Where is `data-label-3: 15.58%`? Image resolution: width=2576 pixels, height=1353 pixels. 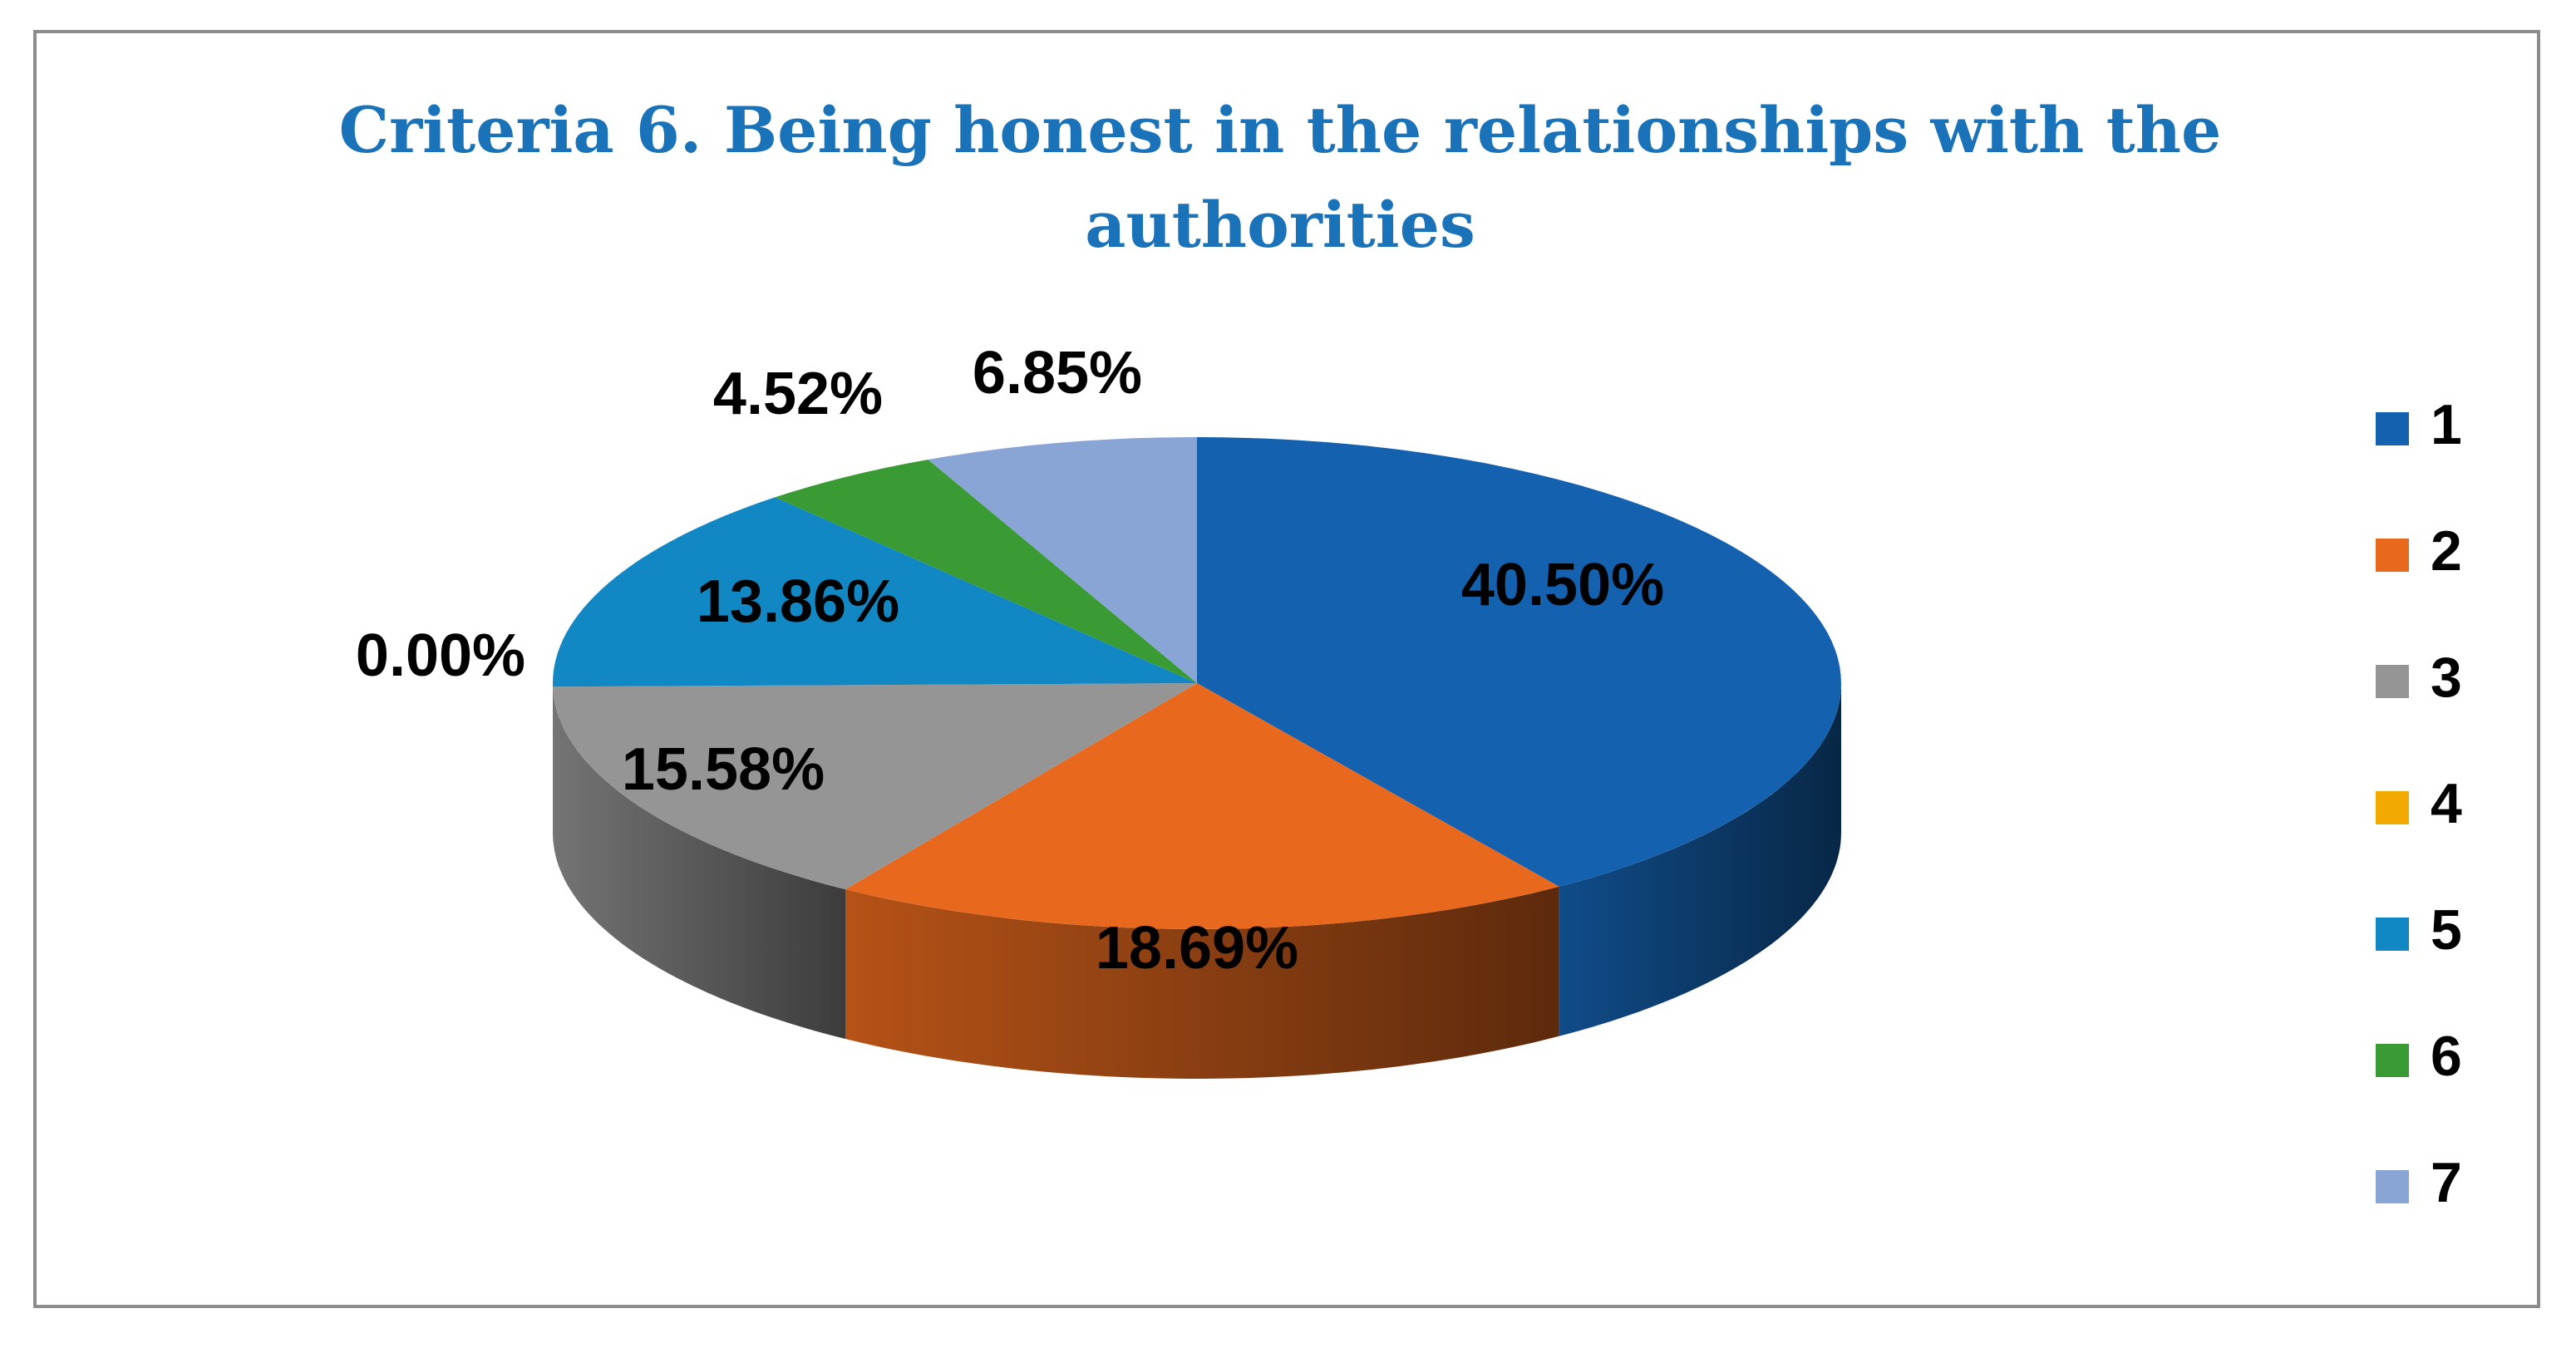
data-label-3: 15.58% is located at coordinates (723, 769).